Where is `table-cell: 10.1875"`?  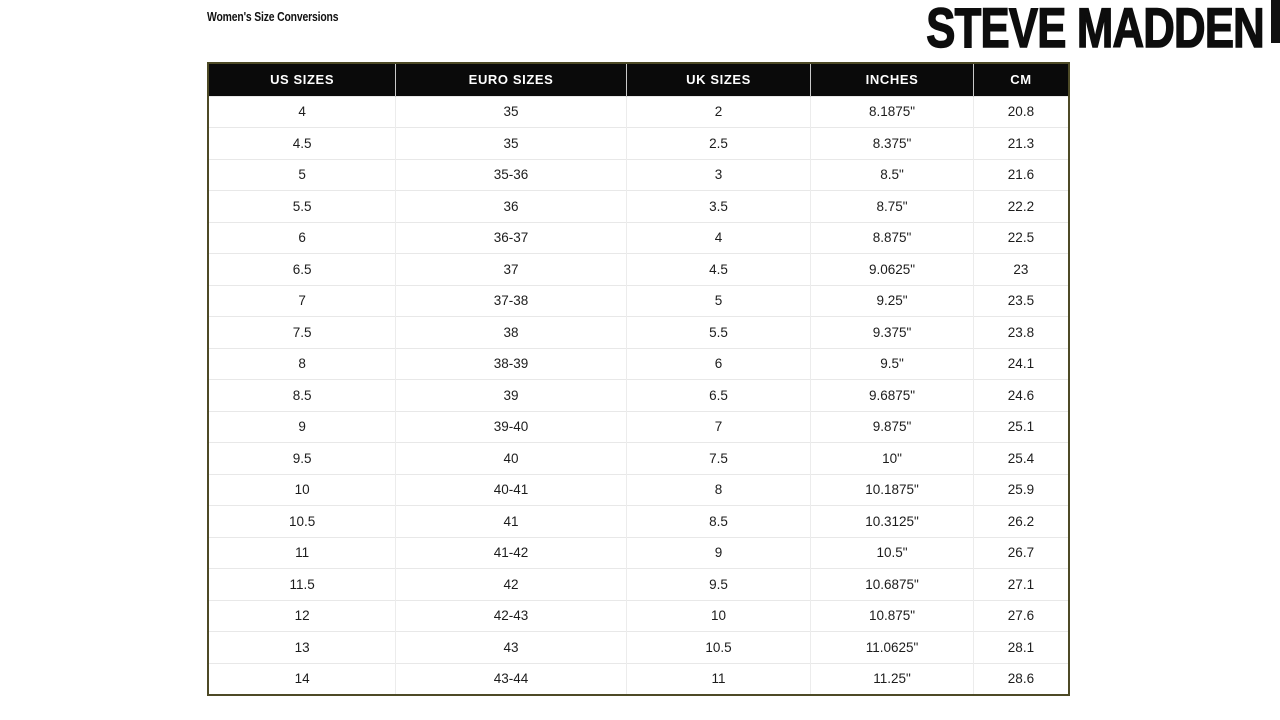
table-cell: 10.1875" is located at coordinates (892, 489).